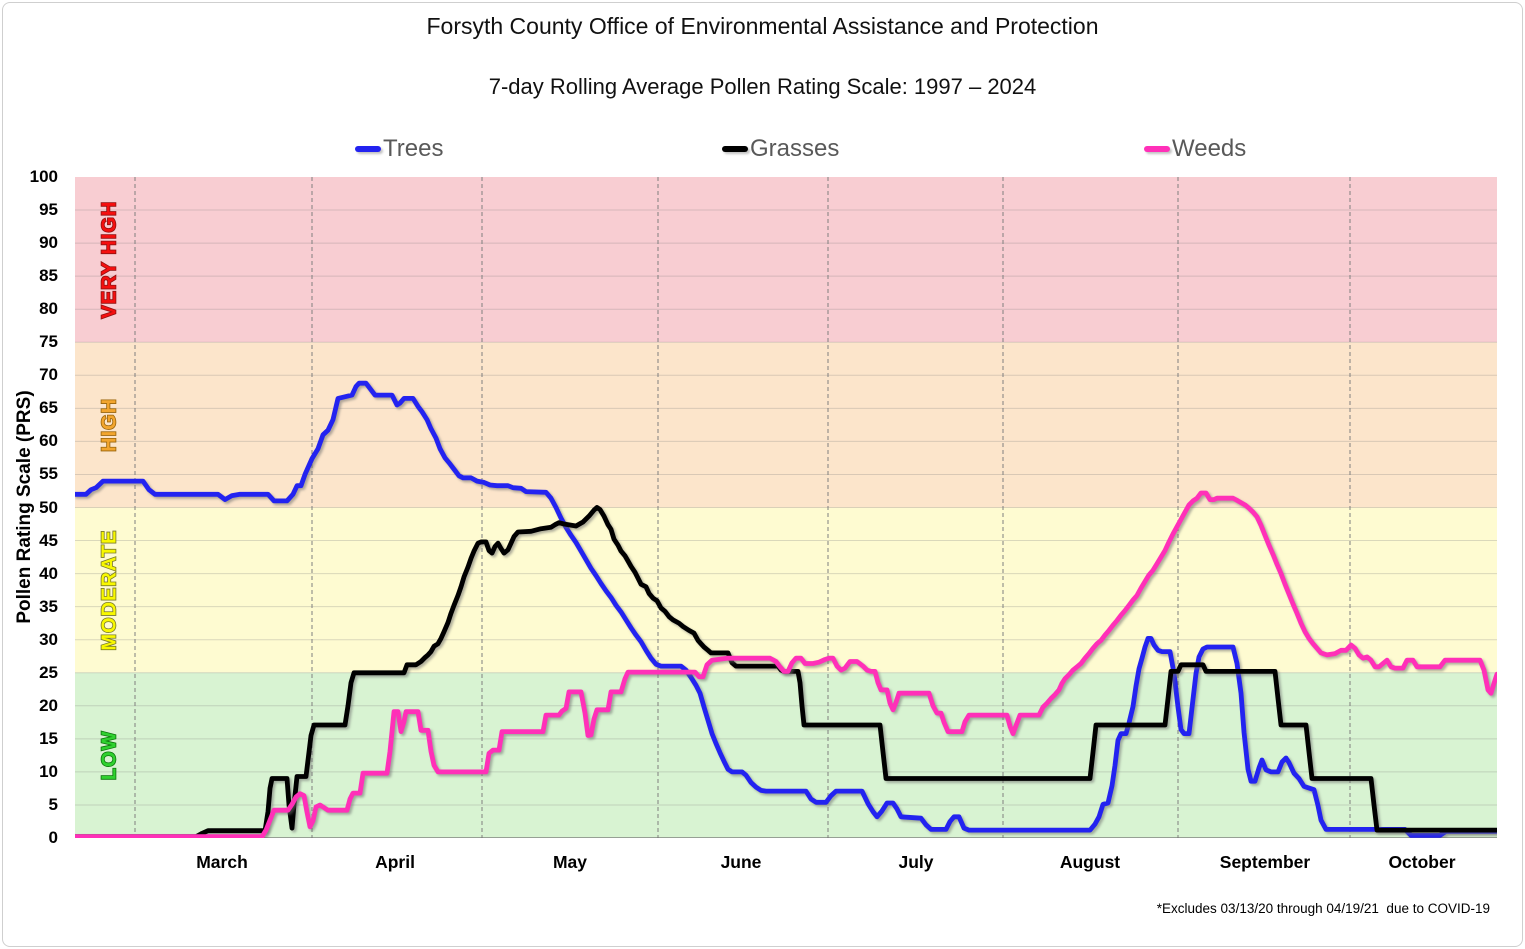 The width and height of the screenshot is (1525, 949). I want to click on y-tick-label-80: 80, so click(48, 309).